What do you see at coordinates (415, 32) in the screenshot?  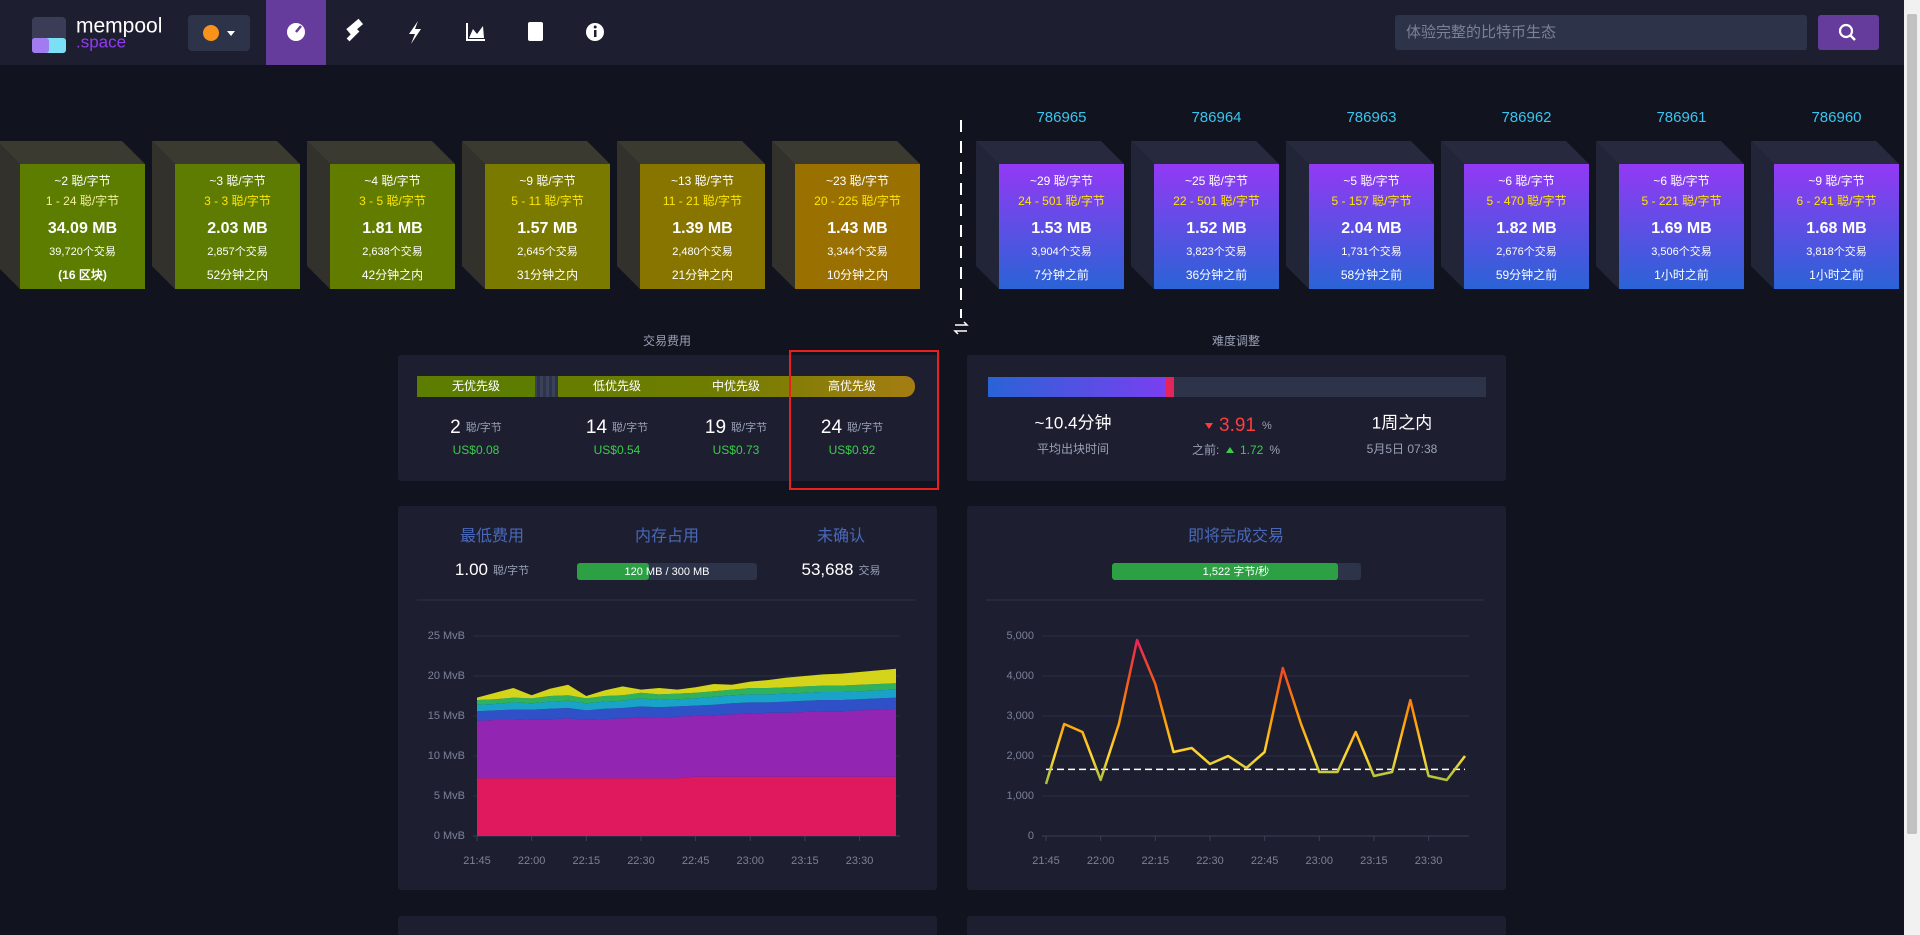 I see `lightning-icon` at bounding box center [415, 32].